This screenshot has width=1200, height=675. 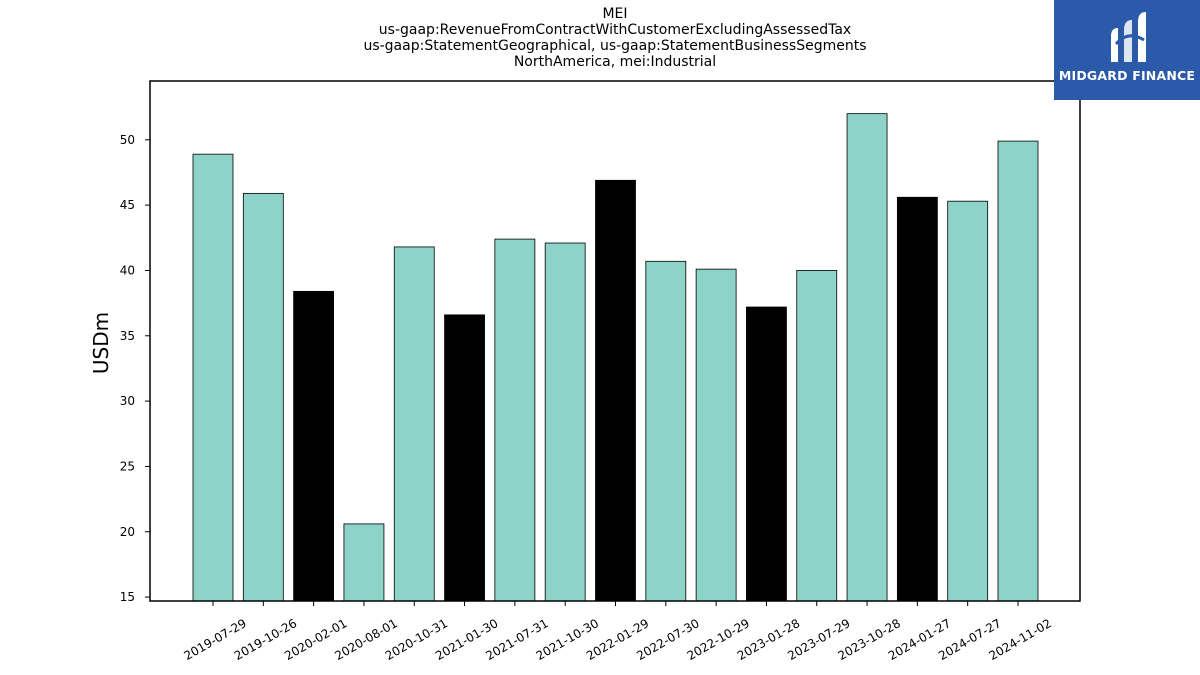 What do you see at coordinates (127, 270) in the screenshot?
I see `y-tick-label: 40` at bounding box center [127, 270].